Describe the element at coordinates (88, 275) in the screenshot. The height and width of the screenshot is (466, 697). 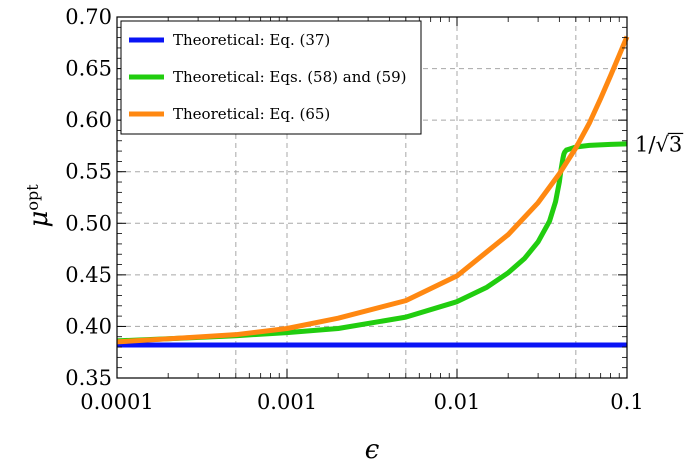
I see `y-tick-label: 0.45` at that location.